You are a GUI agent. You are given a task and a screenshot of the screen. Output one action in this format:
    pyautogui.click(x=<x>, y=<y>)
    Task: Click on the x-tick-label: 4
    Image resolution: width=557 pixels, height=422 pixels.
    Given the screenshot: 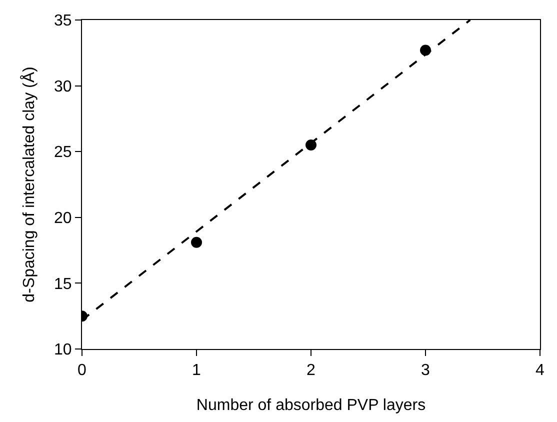 What is the action you would take?
    pyautogui.click(x=540, y=371)
    